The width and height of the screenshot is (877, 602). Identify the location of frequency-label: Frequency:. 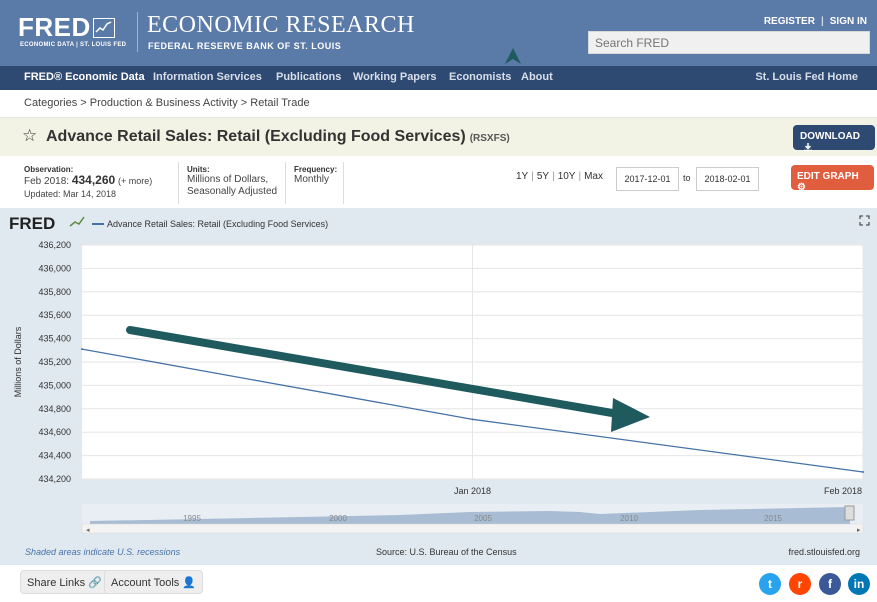
(316, 169).